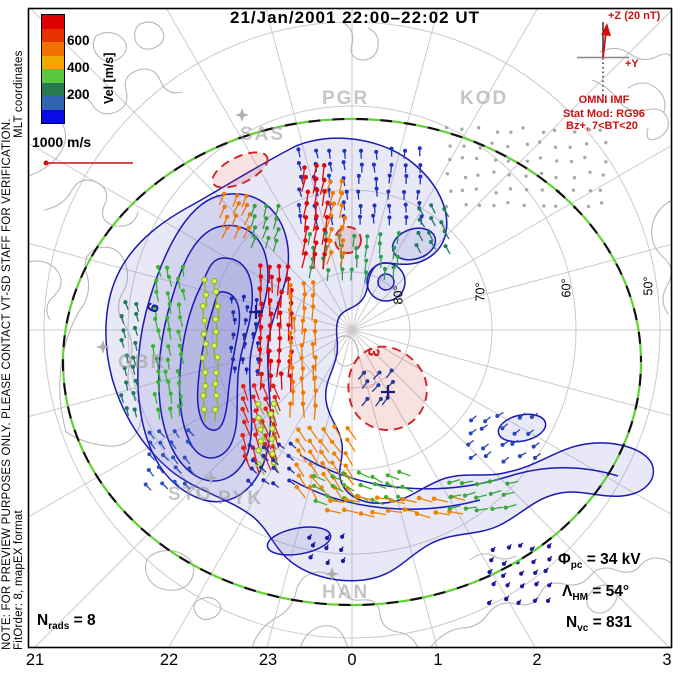  I want to click on colorbar, so click(53, 69).